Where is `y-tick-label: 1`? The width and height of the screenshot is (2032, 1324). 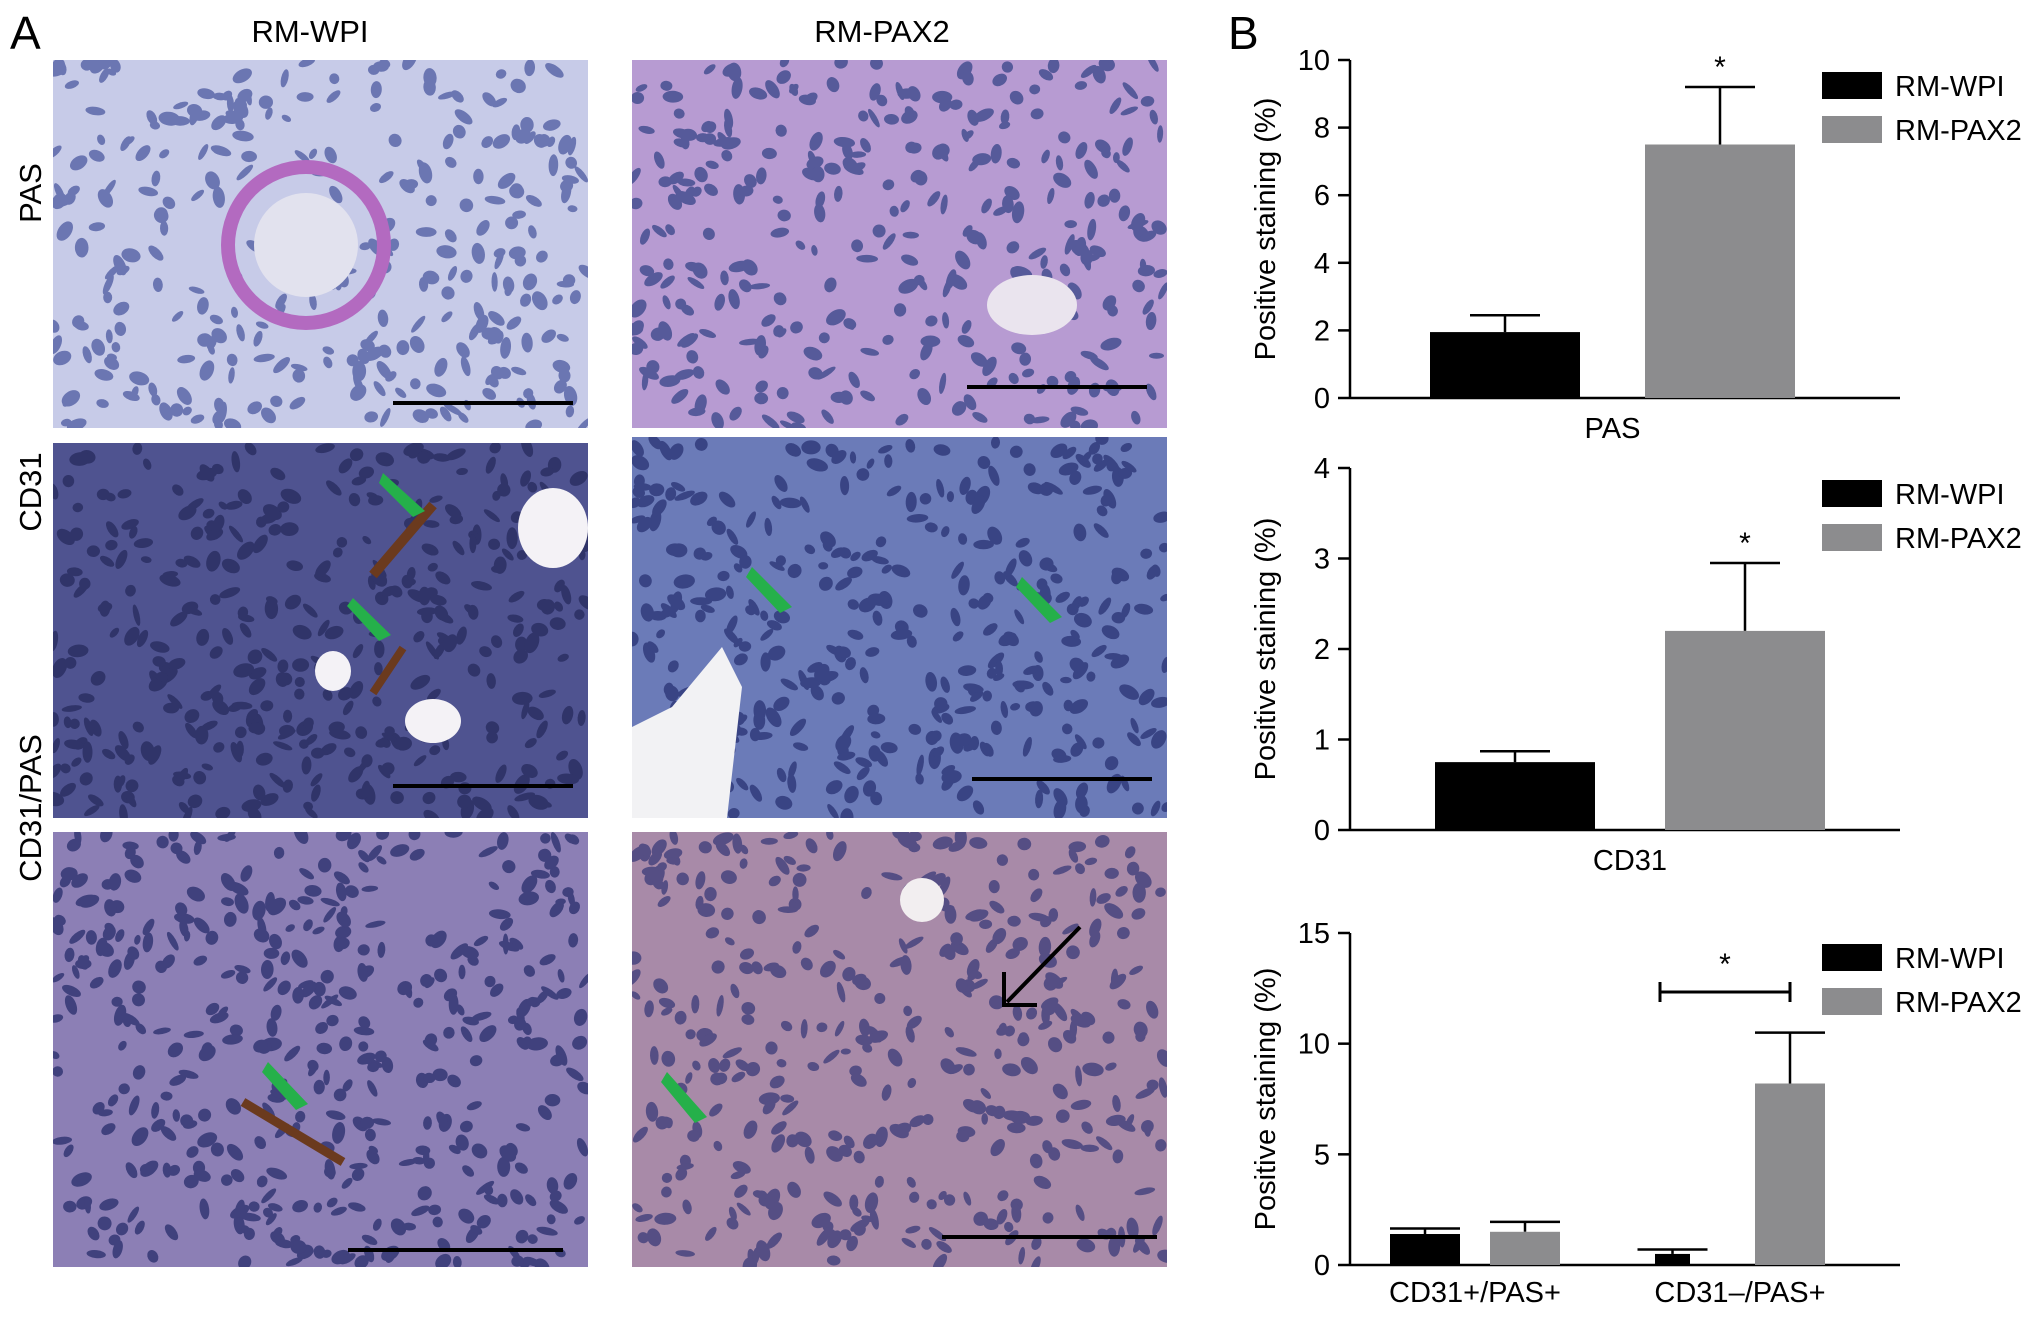
y-tick-label: 1 is located at coordinates (1322, 741).